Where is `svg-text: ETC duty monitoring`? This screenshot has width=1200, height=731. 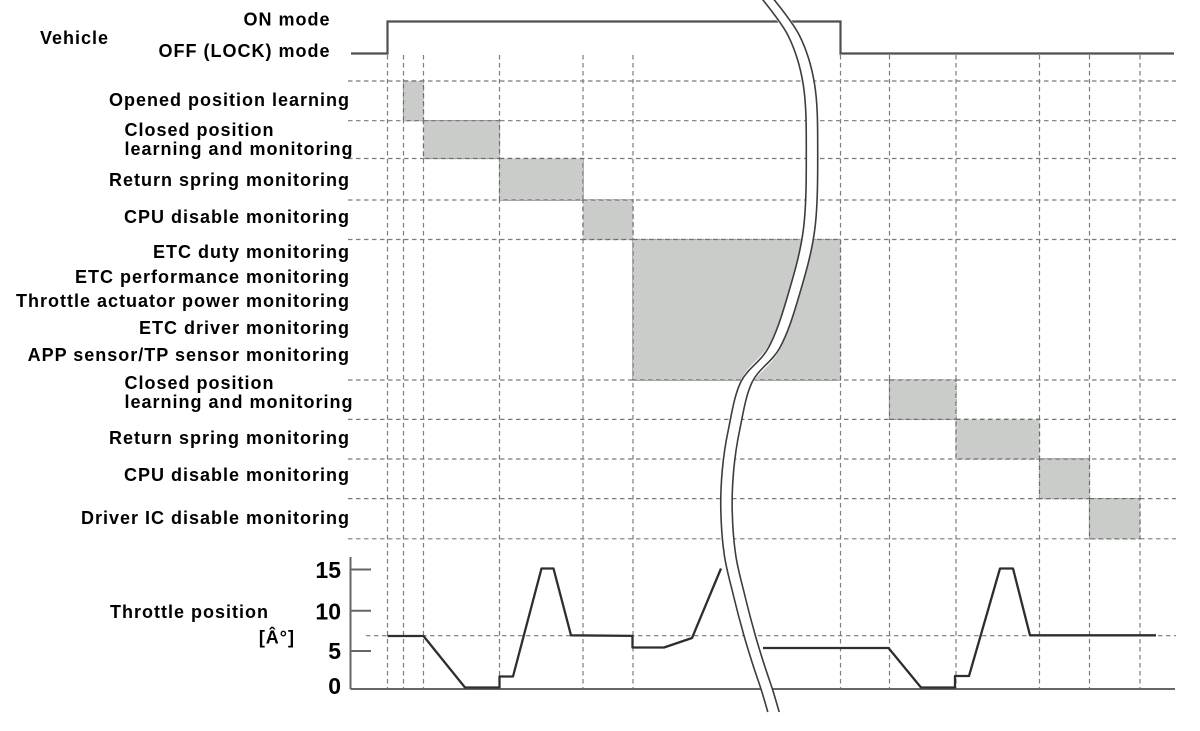
svg-text: ETC duty monitoring is located at coordinates (251, 252).